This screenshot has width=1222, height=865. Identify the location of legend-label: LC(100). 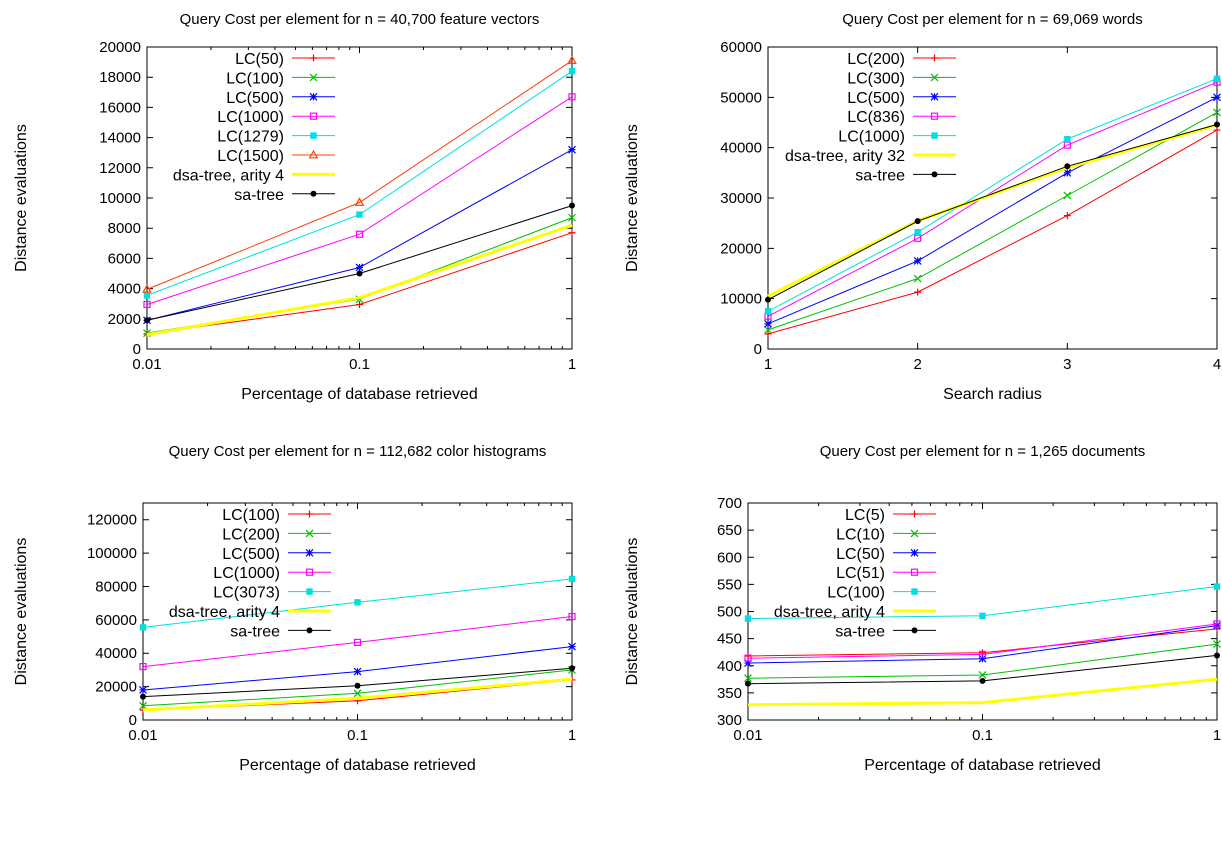
(251, 515).